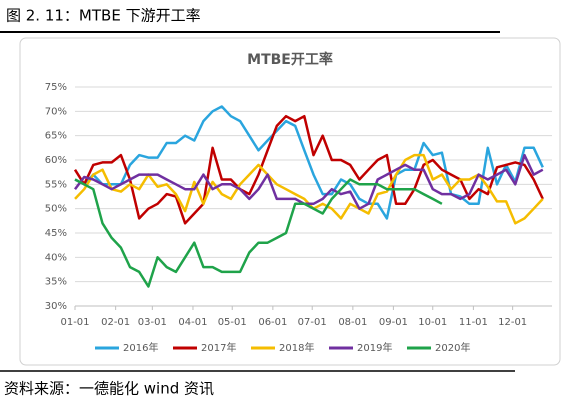 The height and width of the screenshot is (408, 568). I want to click on y-tick-label: 45%, so click(56, 233).